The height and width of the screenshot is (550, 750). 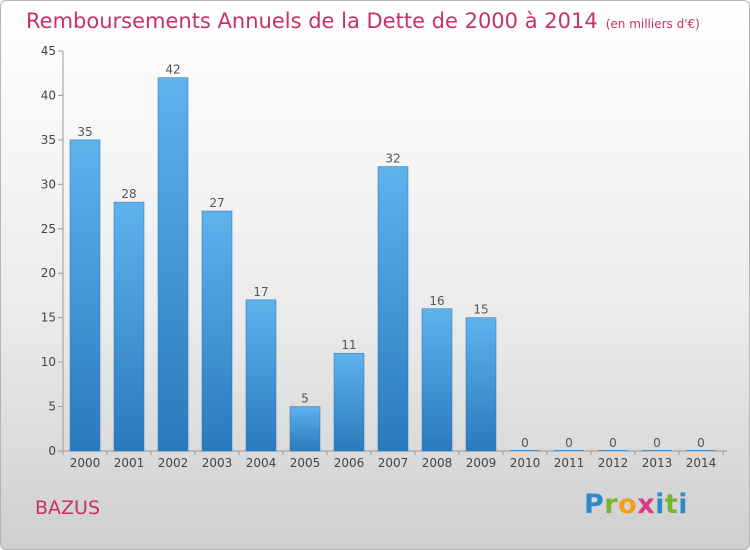 What do you see at coordinates (128, 194) in the screenshot?
I see `data-label-2001: 28` at bounding box center [128, 194].